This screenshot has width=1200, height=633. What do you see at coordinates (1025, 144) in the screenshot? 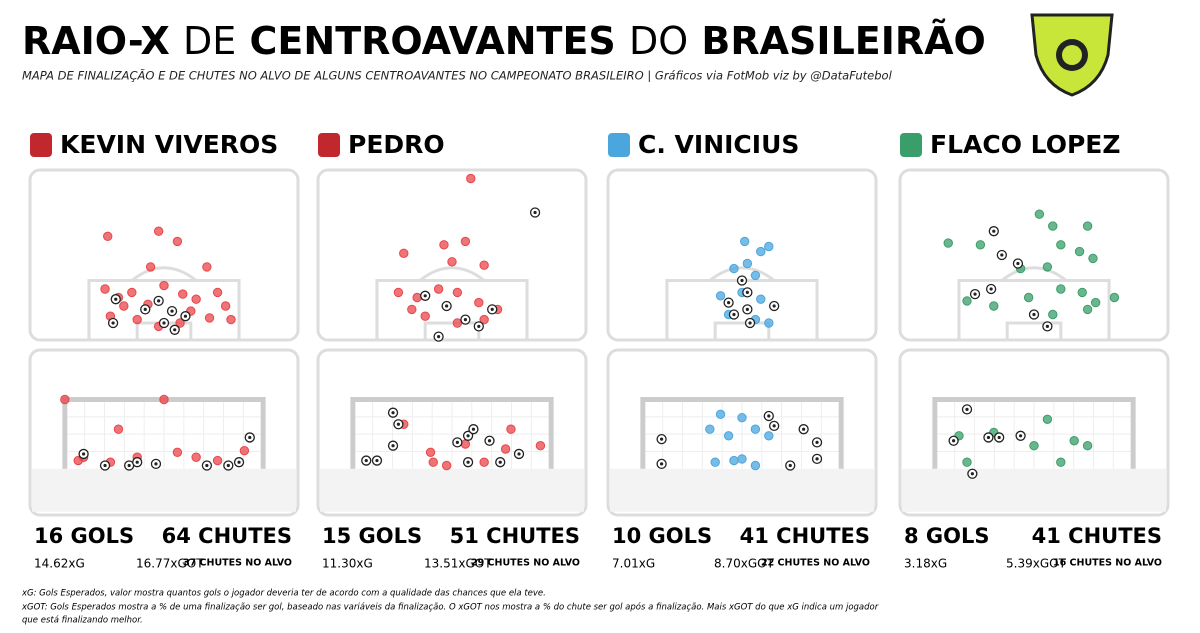
I see `player-name: FLACO LOPEZ` at bounding box center [1025, 144].